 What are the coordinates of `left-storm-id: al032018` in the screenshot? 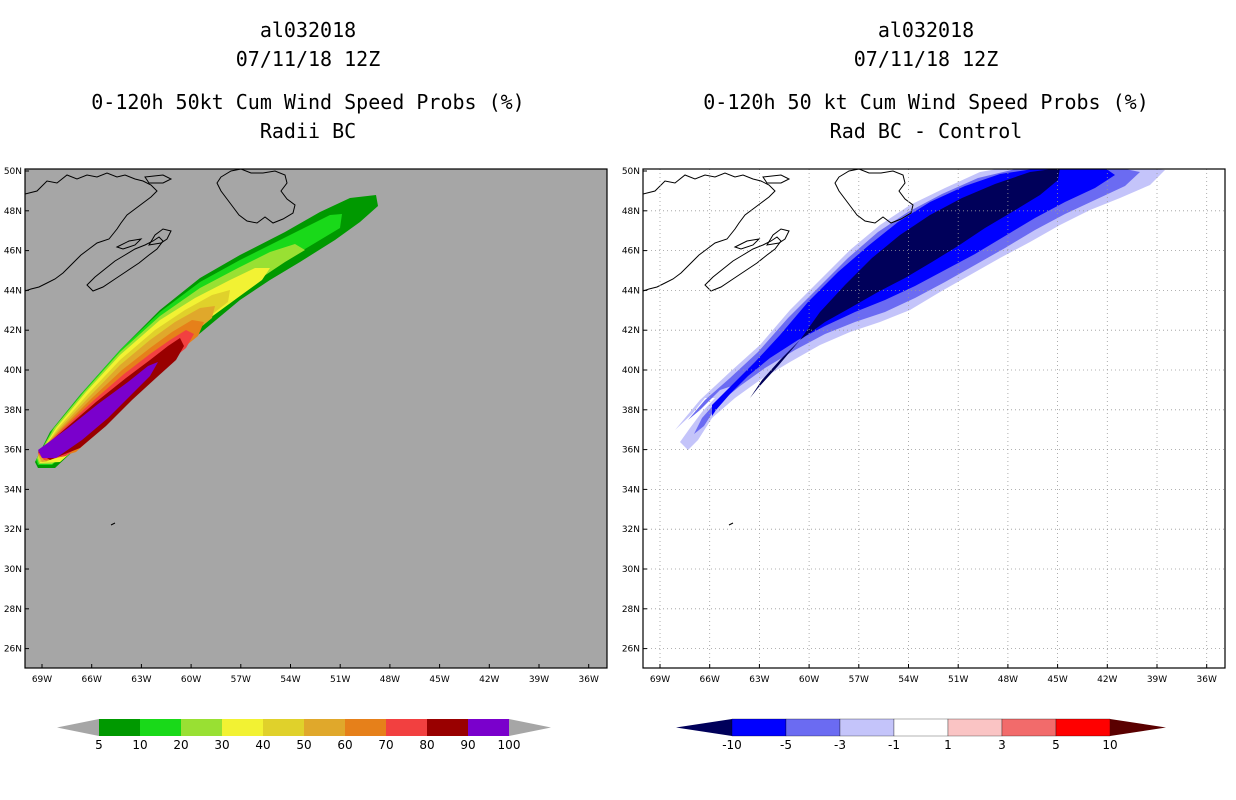 It's located at (308, 30).